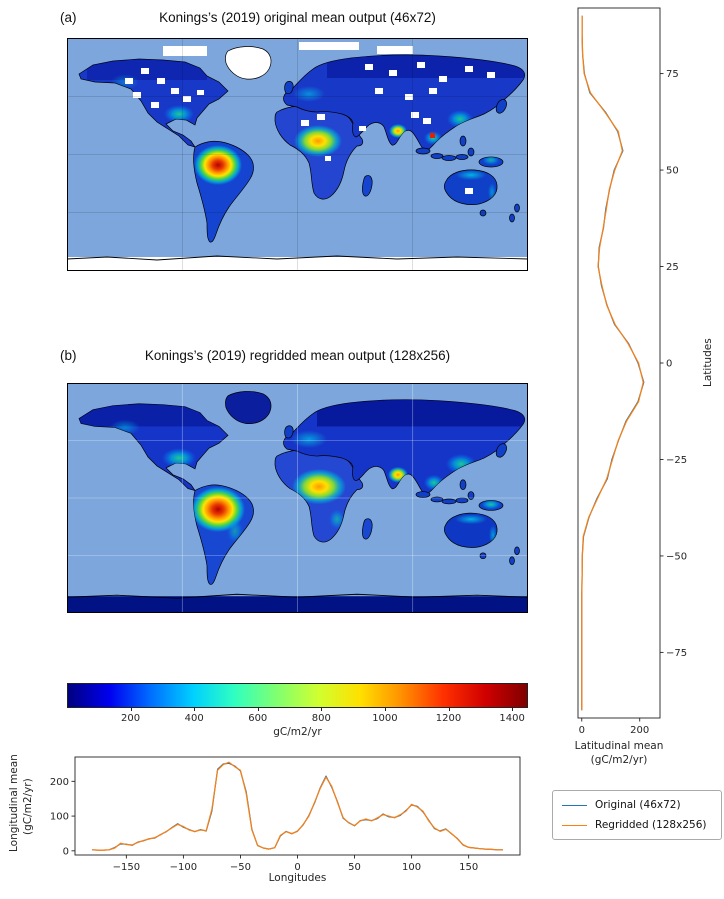 This screenshot has height=899, width=724. I want to click on lat-ytick-label: 75, so click(672, 74).